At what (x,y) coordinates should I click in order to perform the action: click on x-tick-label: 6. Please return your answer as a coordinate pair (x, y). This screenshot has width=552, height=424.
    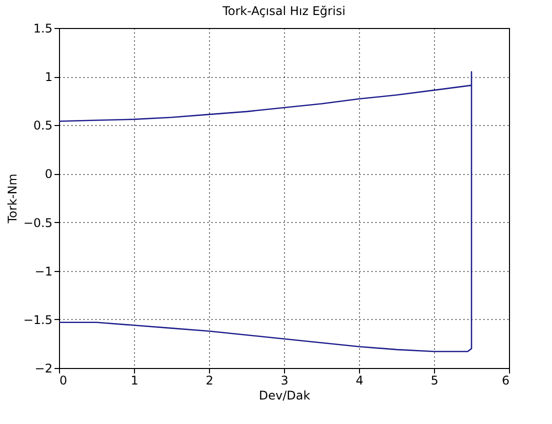
    Looking at the image, I should click on (506, 381).